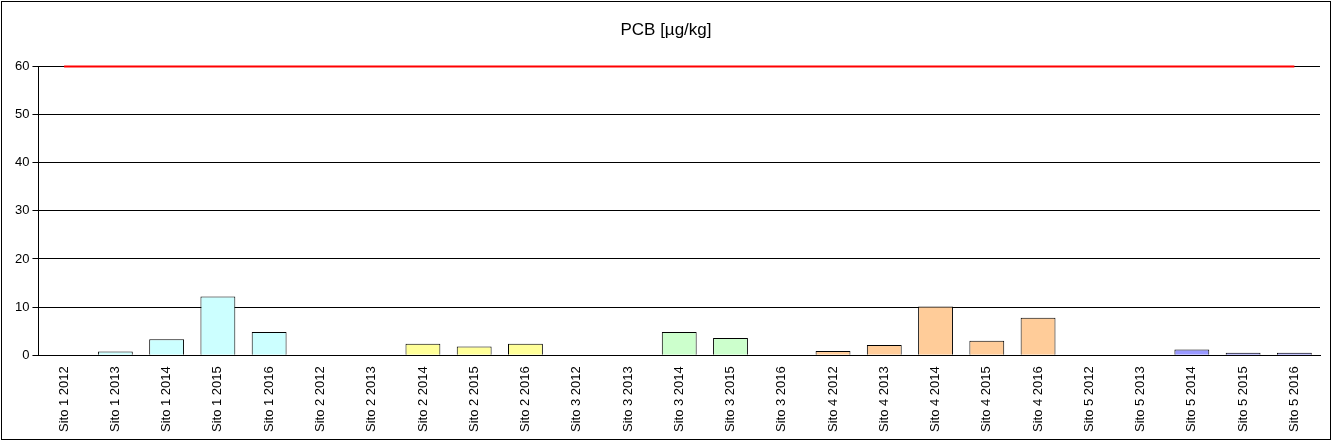  I want to click on x-tick-label: Sito 2 2016, so click(525, 399).